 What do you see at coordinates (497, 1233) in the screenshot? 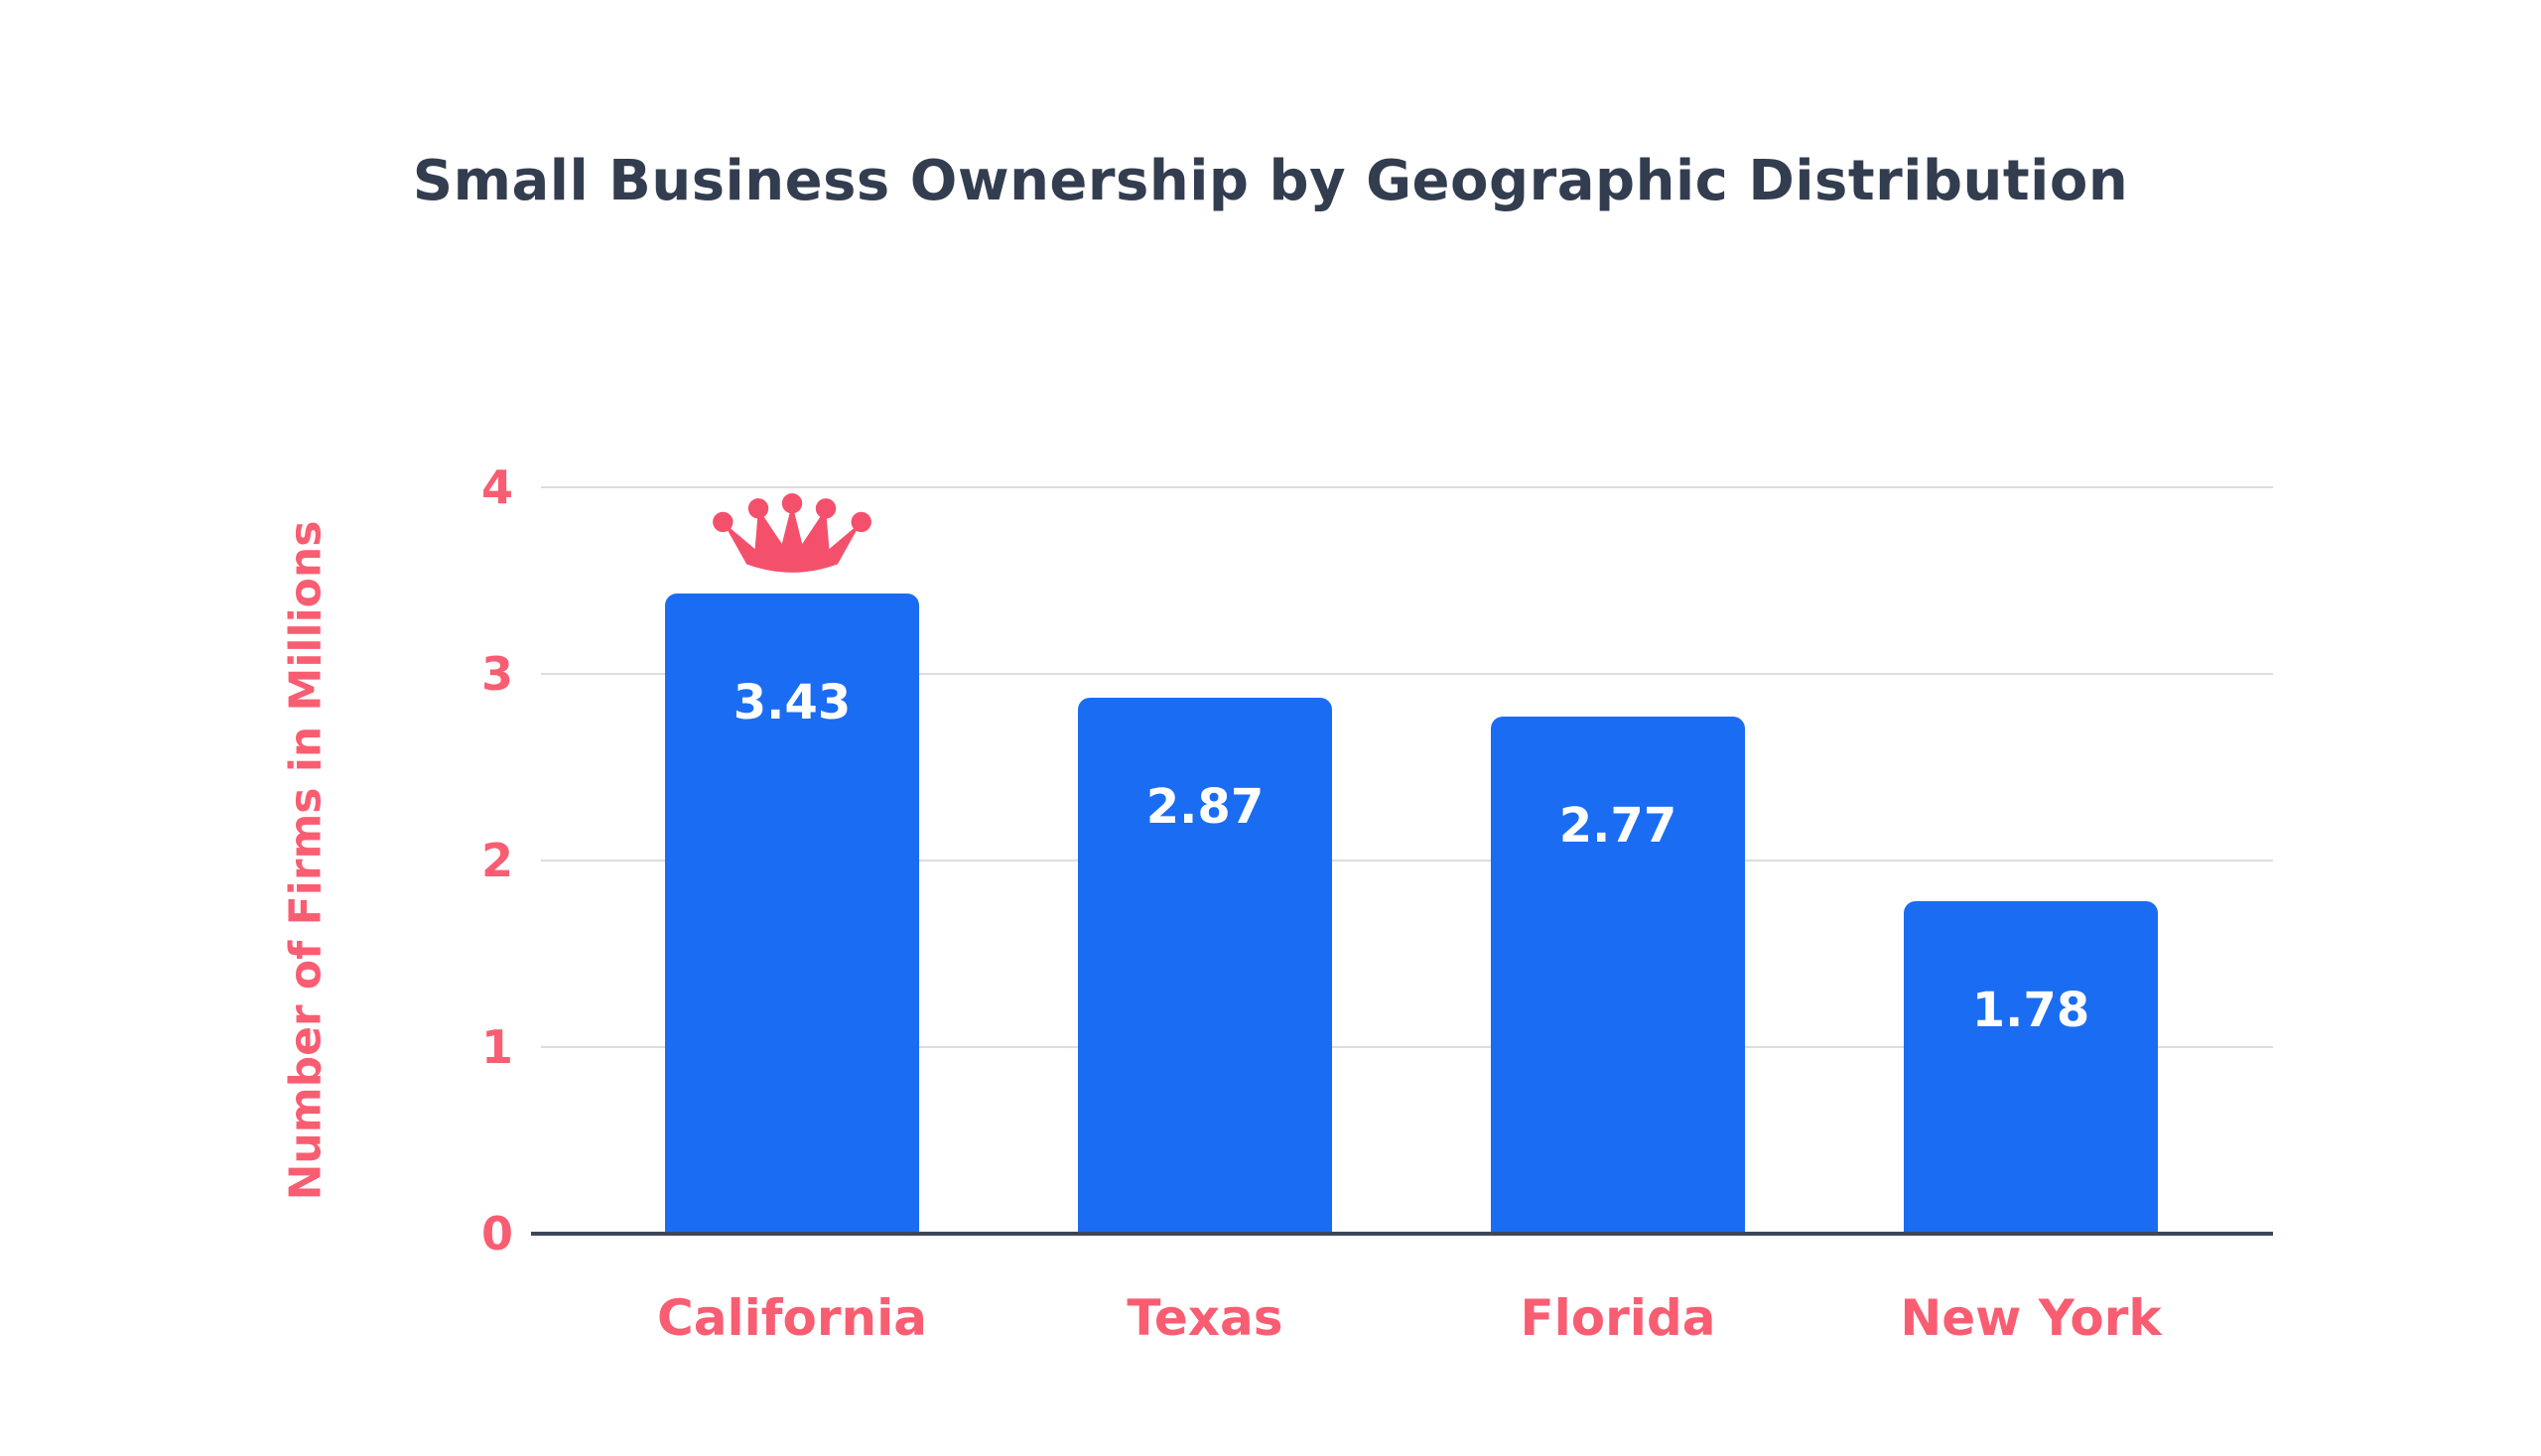
I see `y-tick-label: 0` at bounding box center [497, 1233].